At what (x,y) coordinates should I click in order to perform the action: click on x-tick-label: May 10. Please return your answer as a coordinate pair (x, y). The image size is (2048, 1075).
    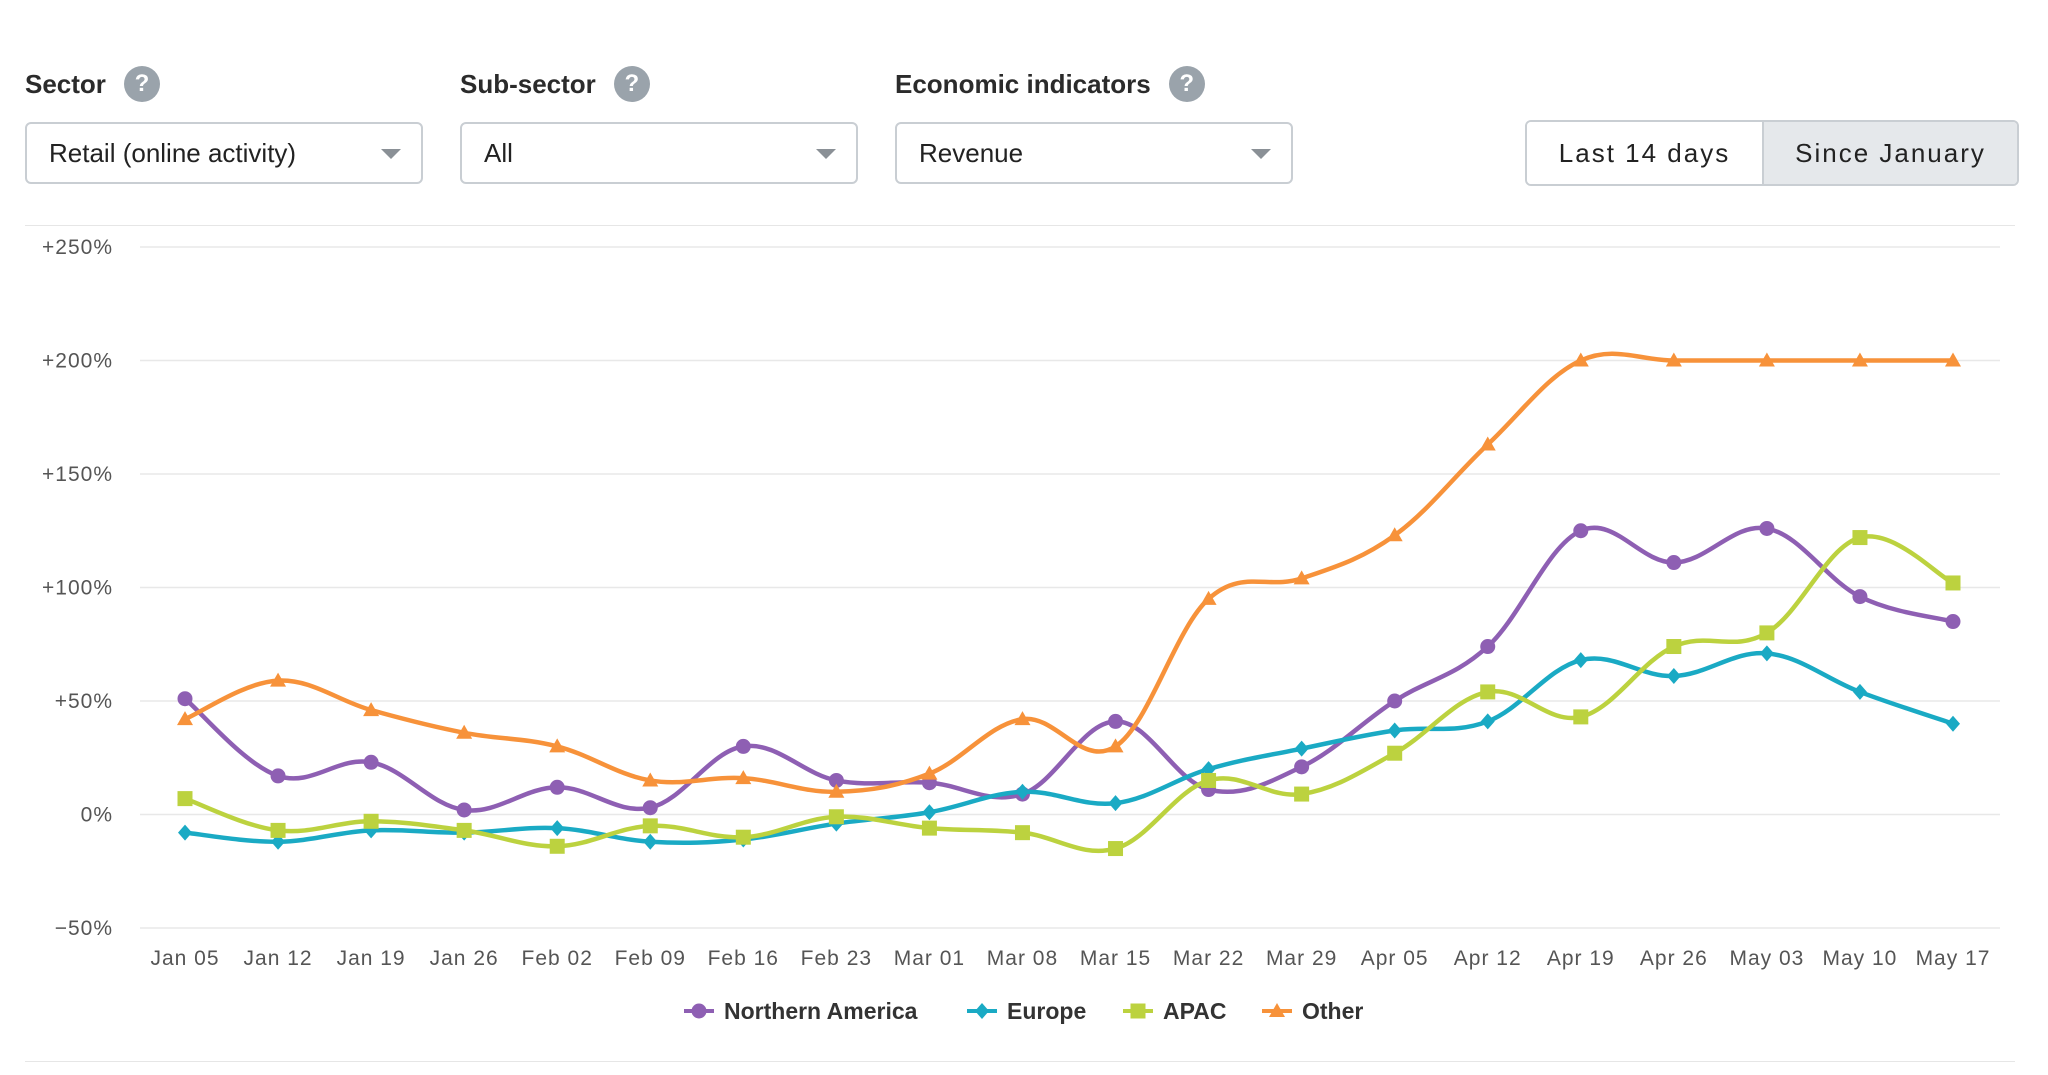
    Looking at the image, I should click on (1860, 958).